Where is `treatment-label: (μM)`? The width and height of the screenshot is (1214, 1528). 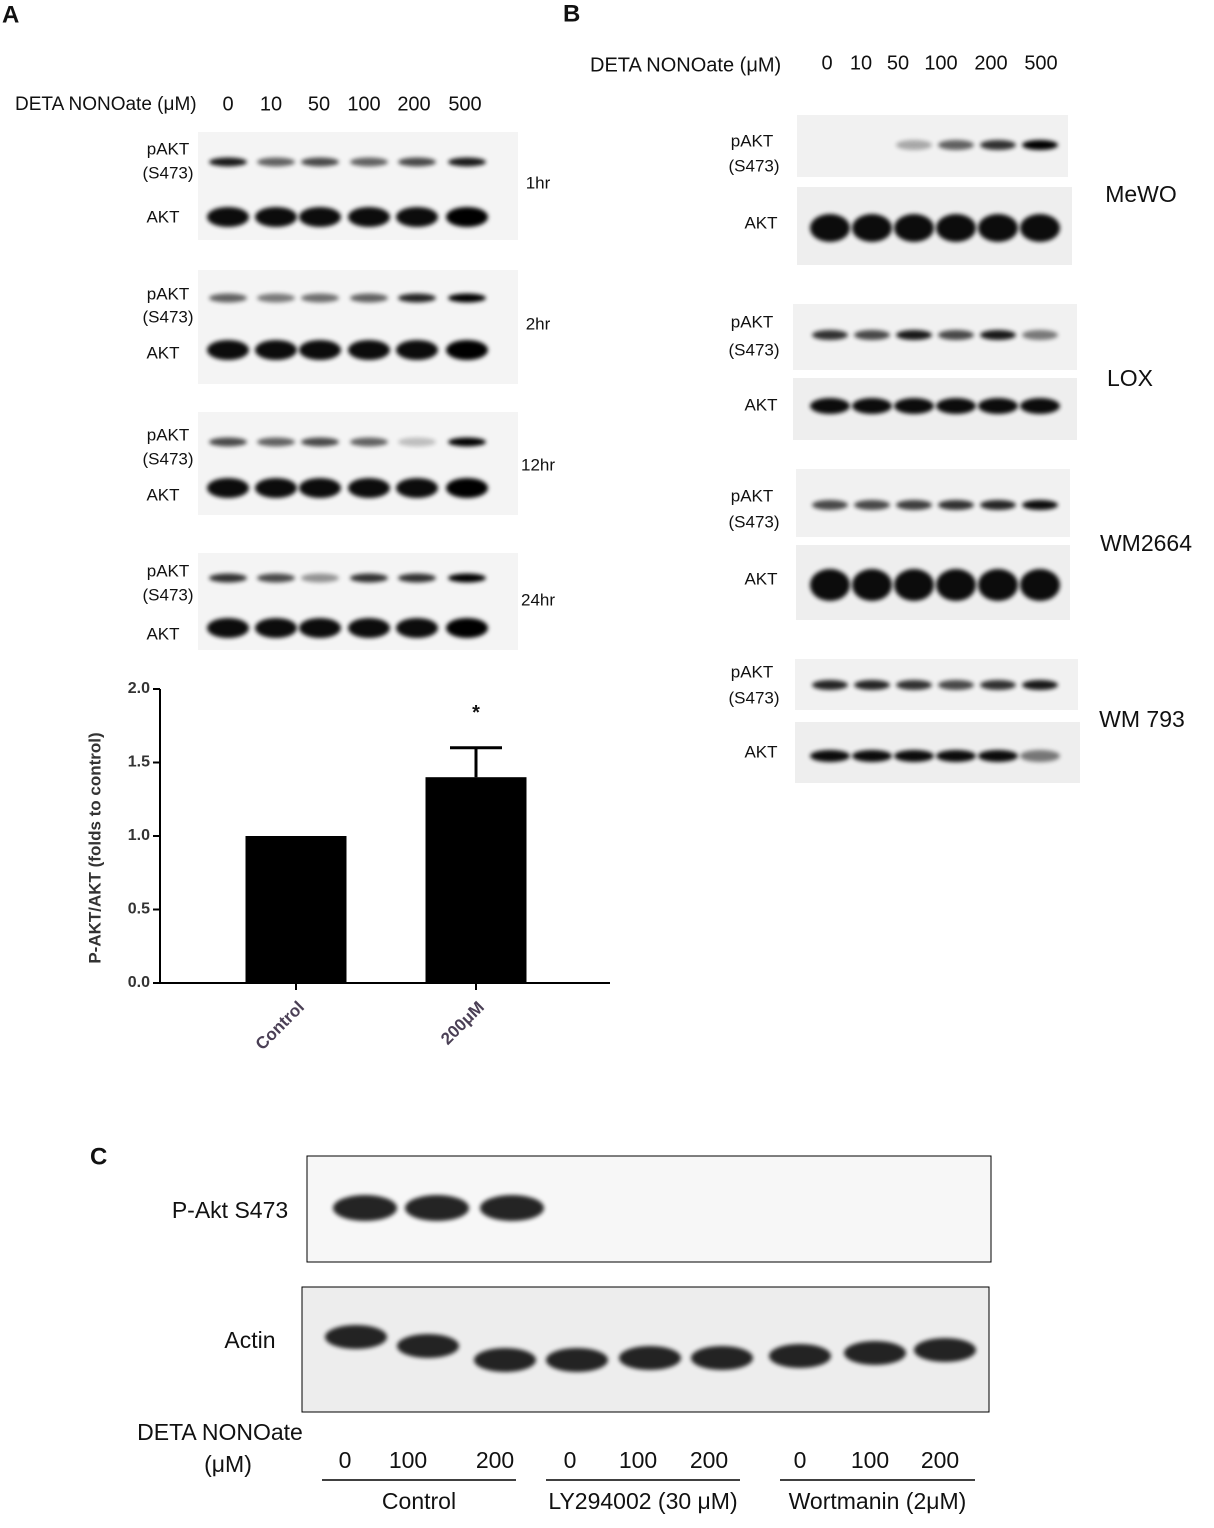
treatment-label: (μM) is located at coordinates (228, 1464).